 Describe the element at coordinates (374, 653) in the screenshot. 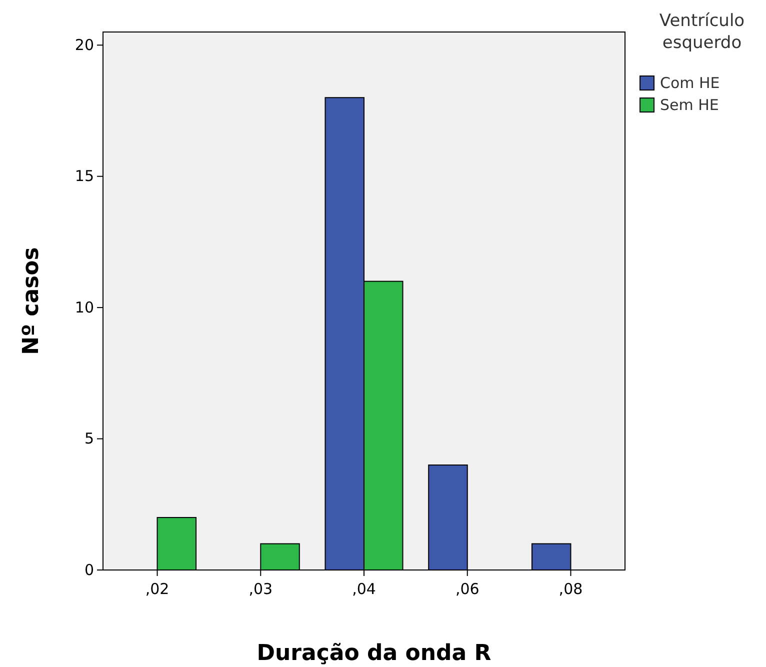

I see `x-axis-title: Duração da onda R` at that location.